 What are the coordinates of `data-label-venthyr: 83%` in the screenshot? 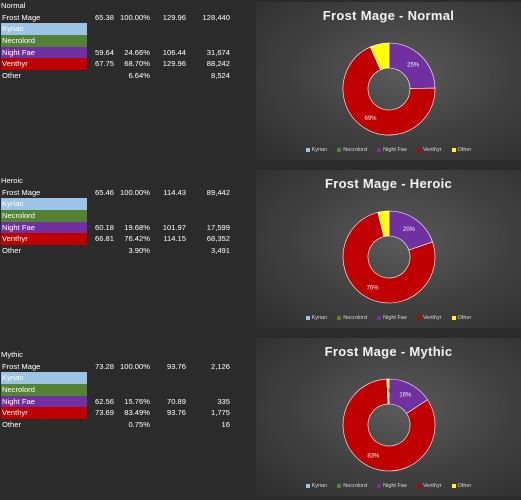 It's located at (373, 457).